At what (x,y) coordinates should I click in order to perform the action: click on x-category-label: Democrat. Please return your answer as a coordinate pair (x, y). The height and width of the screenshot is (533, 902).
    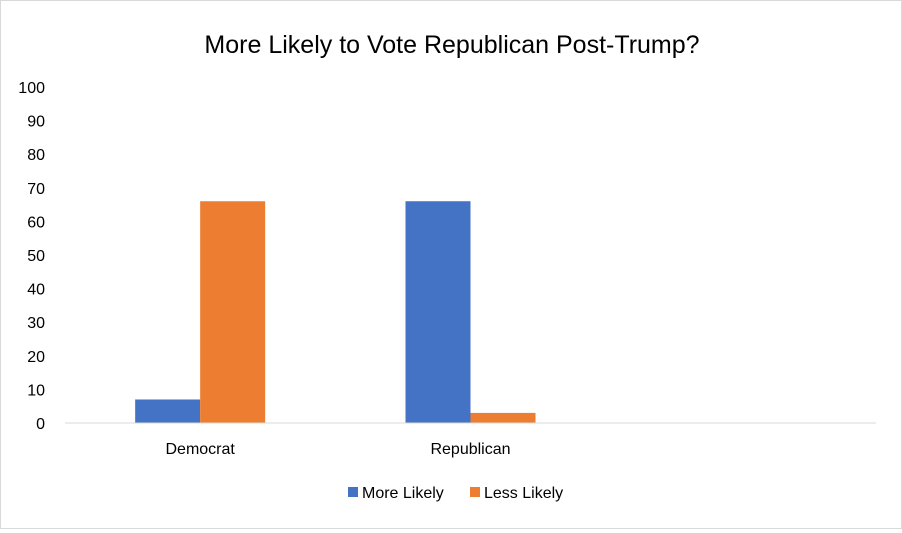
    Looking at the image, I should click on (200, 449).